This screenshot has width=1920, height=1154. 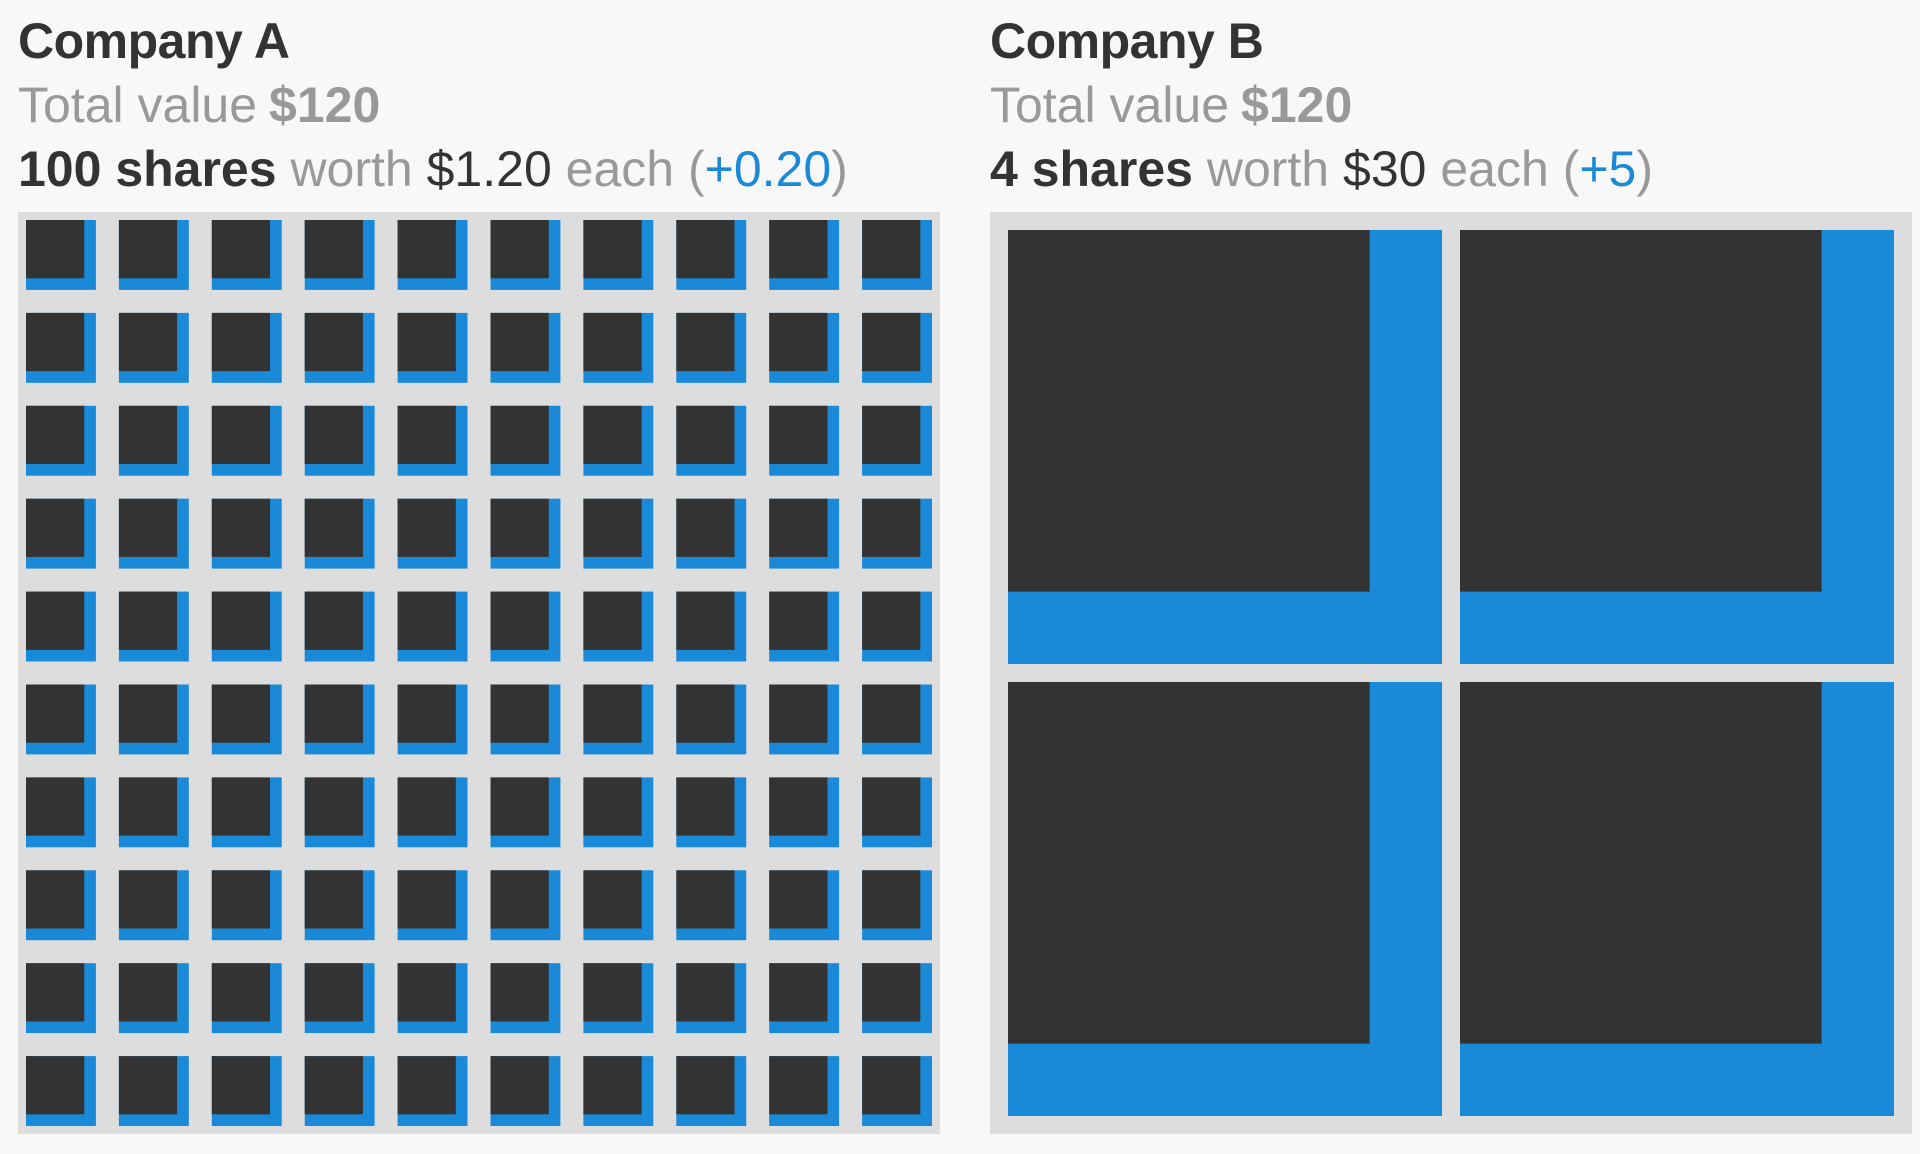 What do you see at coordinates (1127, 41) in the screenshot?
I see `company-b-title: Company B` at bounding box center [1127, 41].